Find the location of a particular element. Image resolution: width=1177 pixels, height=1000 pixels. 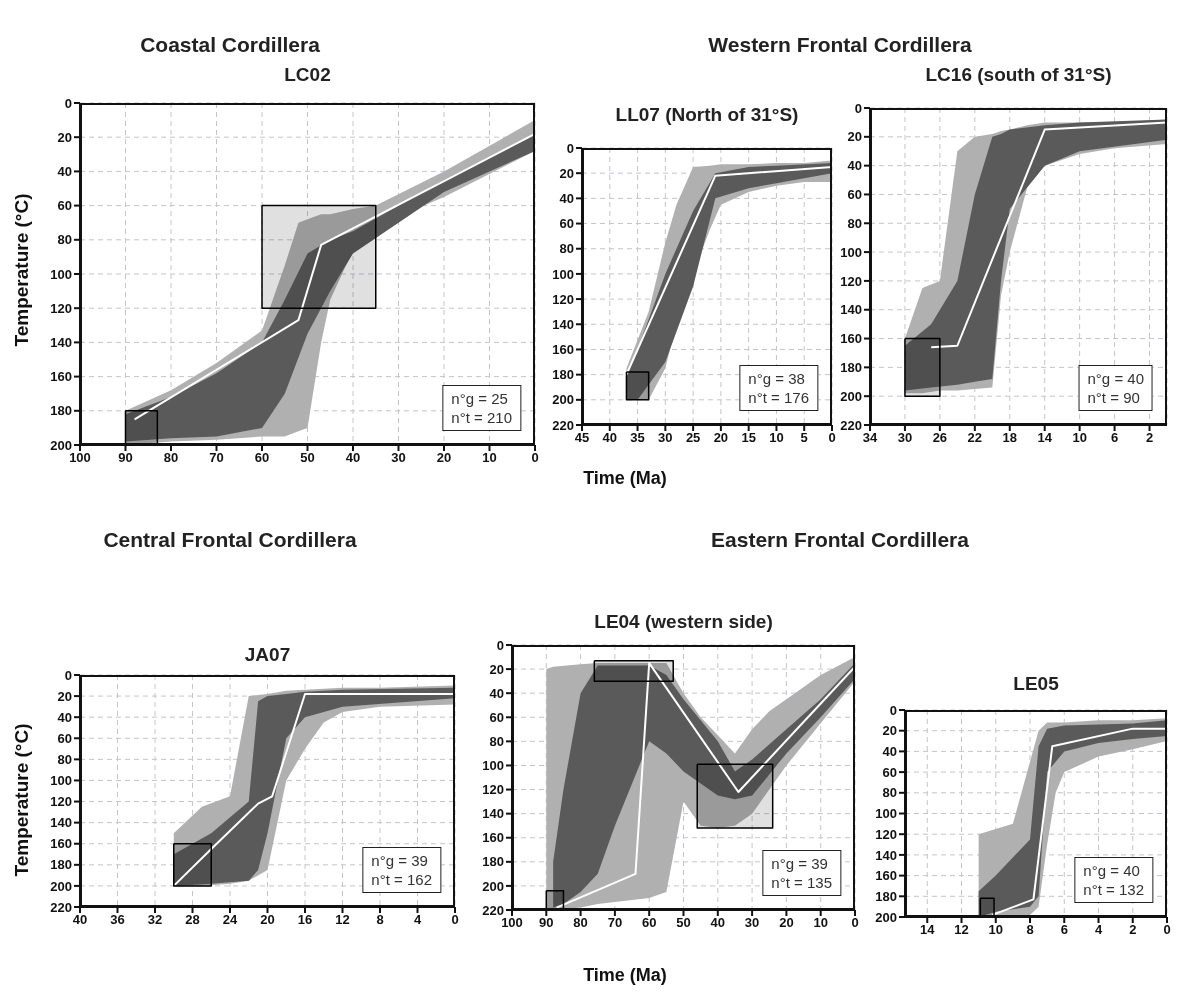

x-tick-label: 34 is located at coordinates (870, 438).